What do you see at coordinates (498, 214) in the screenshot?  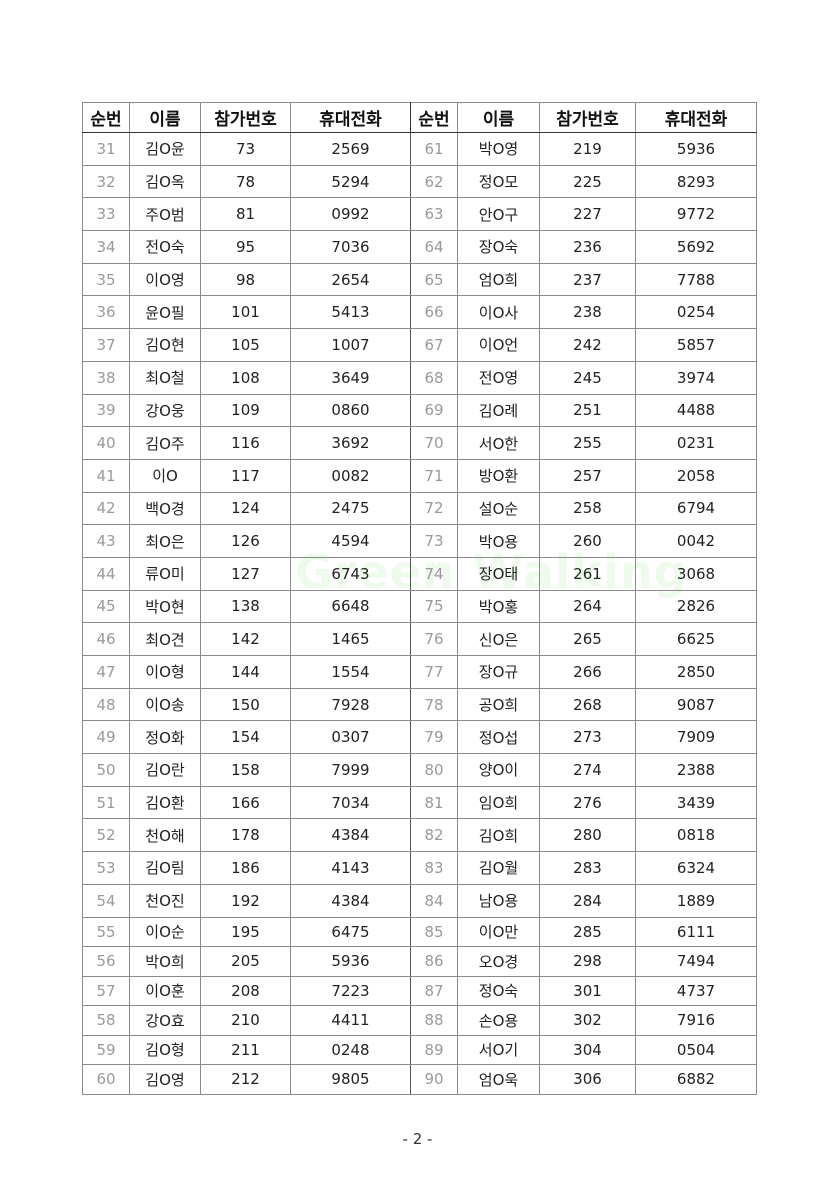 I see `cell-name: 안O구` at bounding box center [498, 214].